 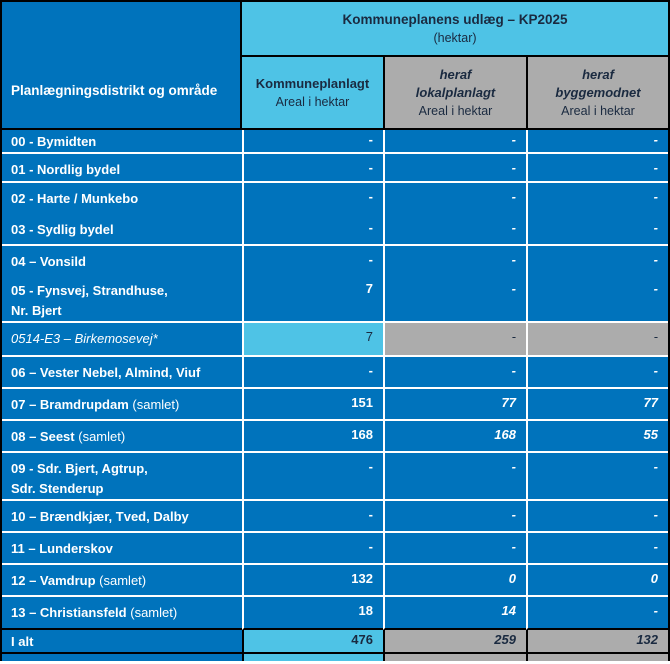 I want to click on value-cell: 7, so click(x=312, y=299).